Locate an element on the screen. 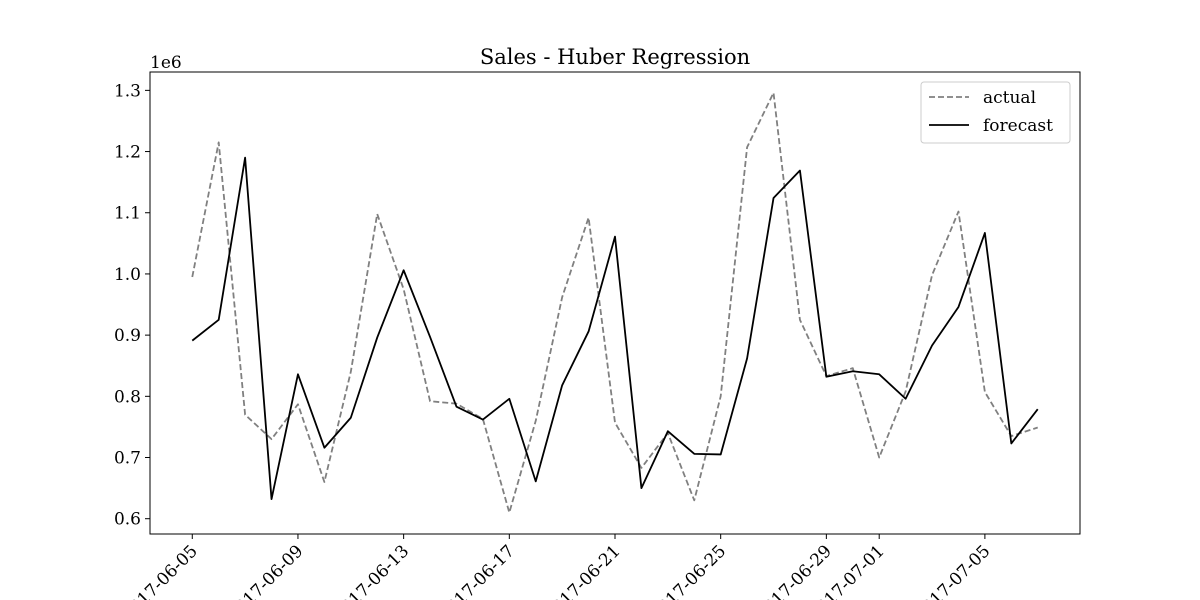 Image resolution: width=1200 pixels, height=600 pixels. x-tick-label: 2017-06-21 is located at coordinates (582, 570).